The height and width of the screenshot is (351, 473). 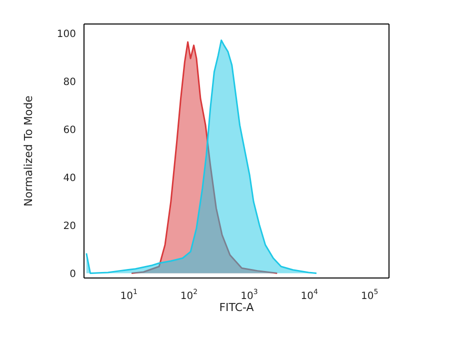 What do you see at coordinates (69, 178) in the screenshot?
I see `y-tick-label: 40` at bounding box center [69, 178].